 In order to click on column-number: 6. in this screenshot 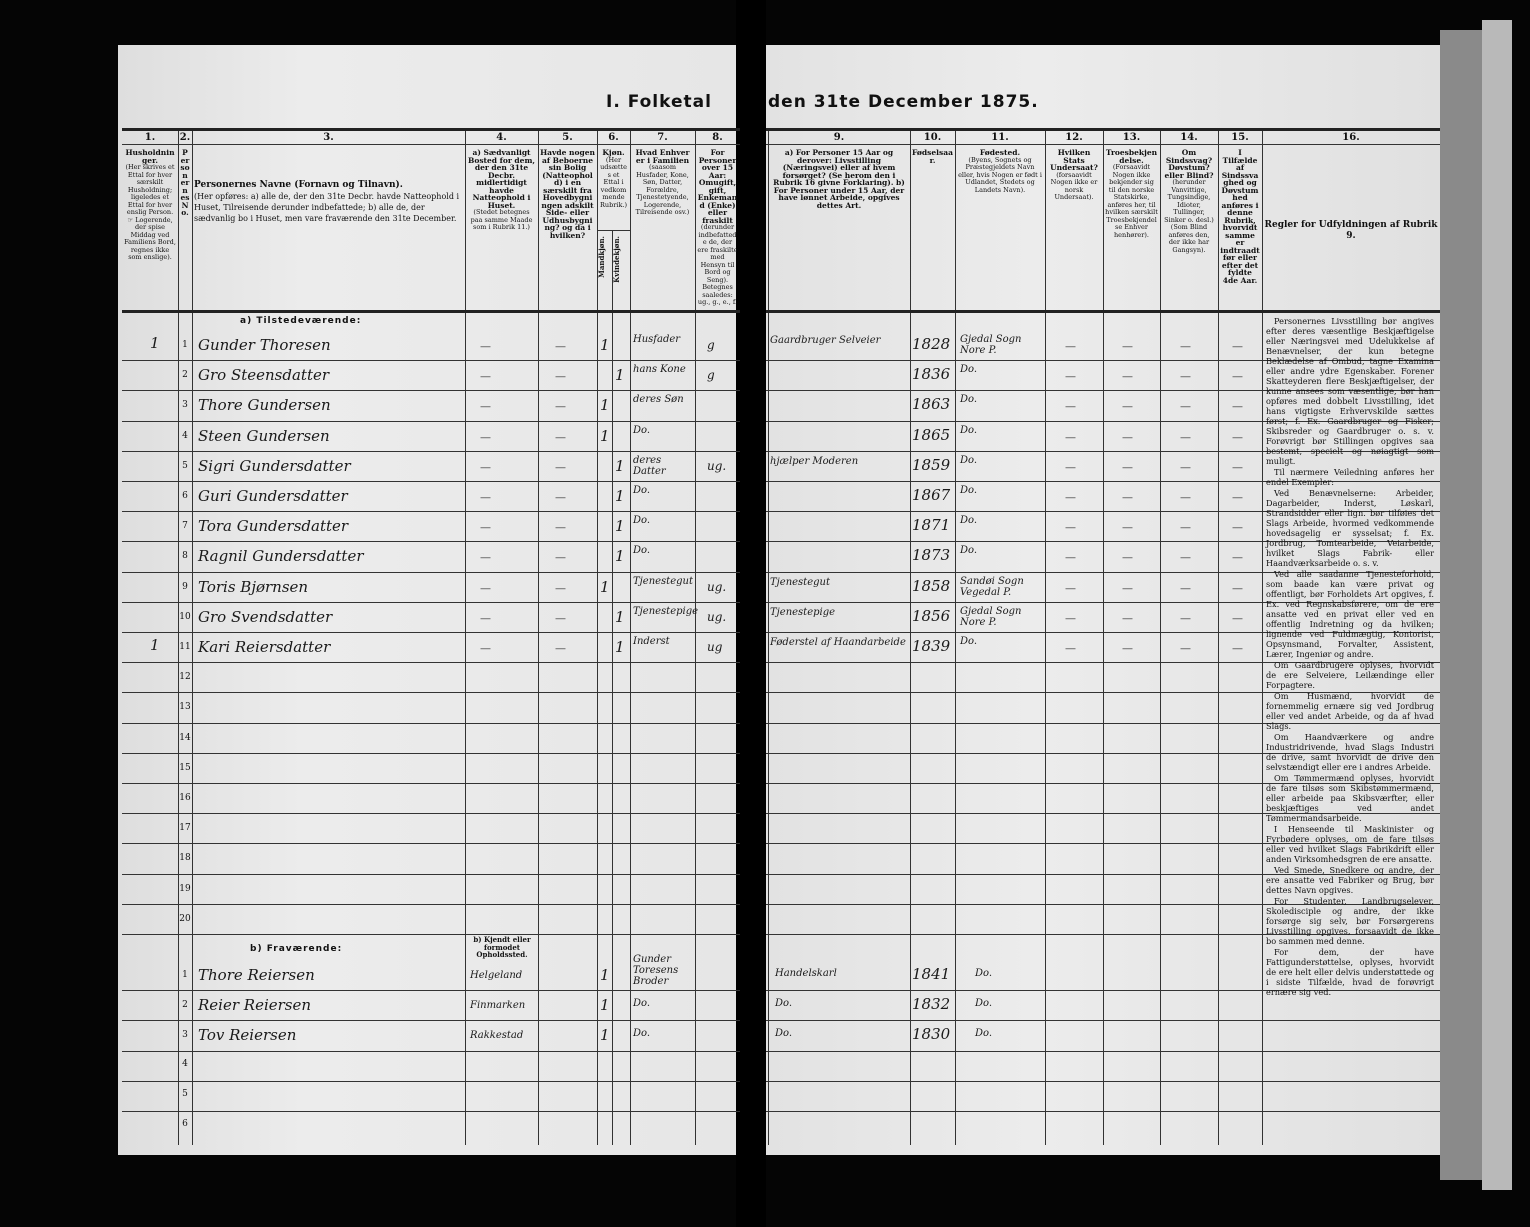, I will do `click(613, 137)`.